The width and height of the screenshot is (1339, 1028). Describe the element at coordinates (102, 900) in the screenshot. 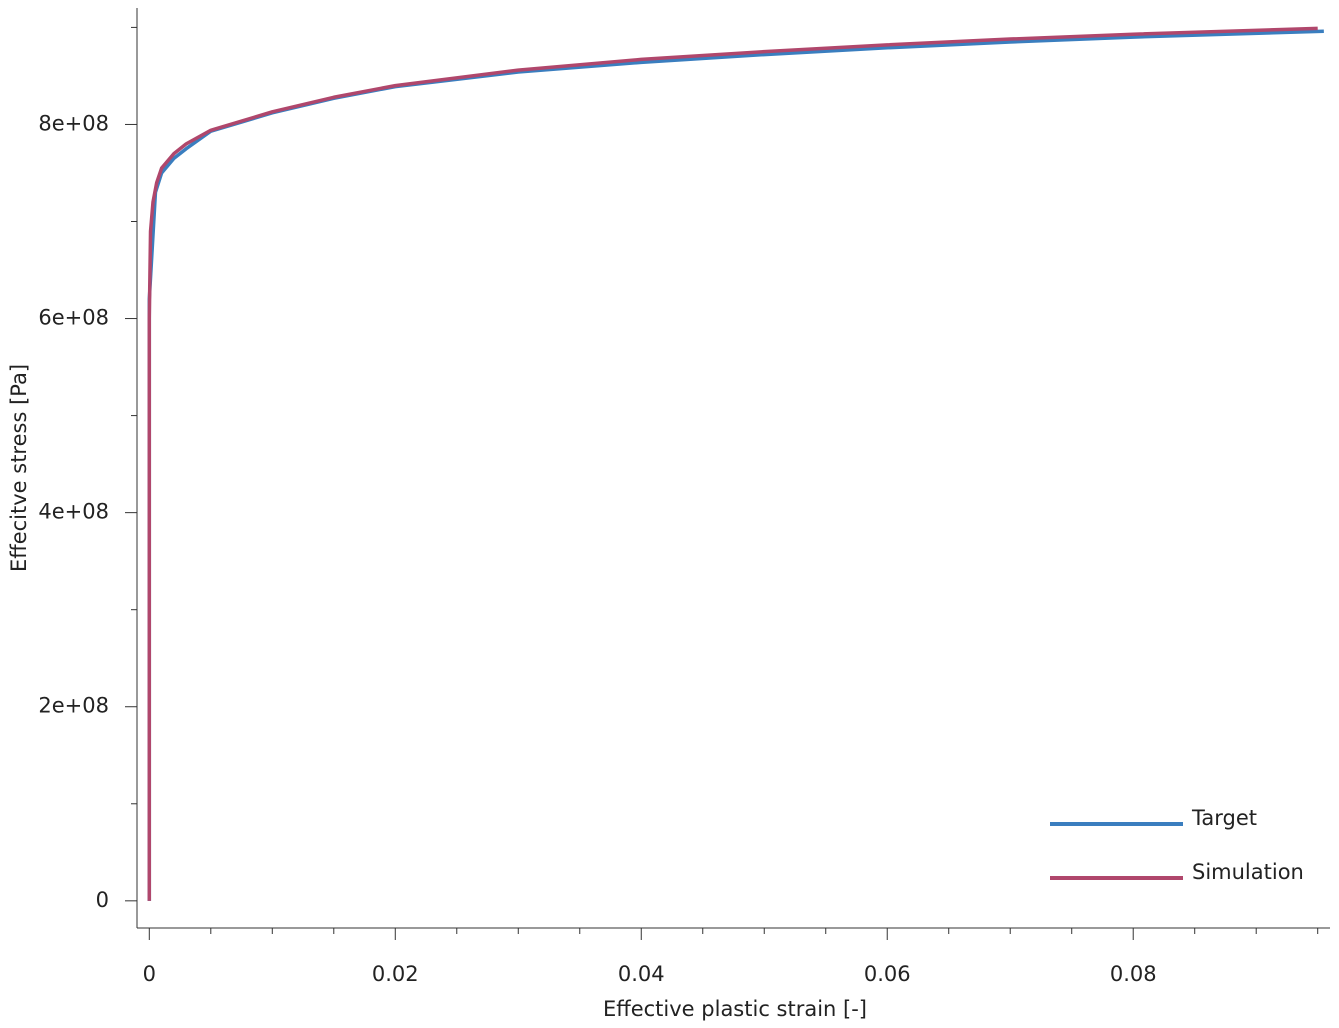

I see `y-tick-label: 0` at that location.